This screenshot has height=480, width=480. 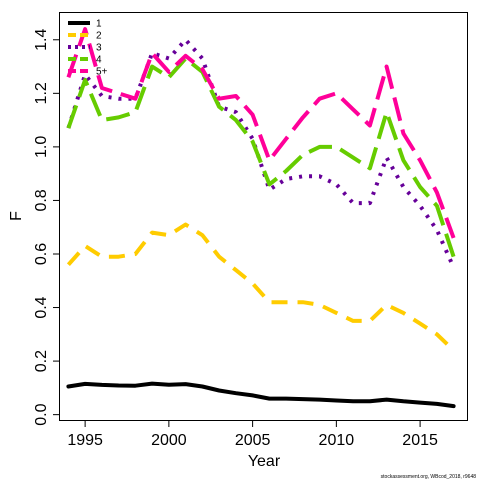 What do you see at coordinates (41, 414) in the screenshot?
I see `y-tick-label: 0.0` at bounding box center [41, 414].